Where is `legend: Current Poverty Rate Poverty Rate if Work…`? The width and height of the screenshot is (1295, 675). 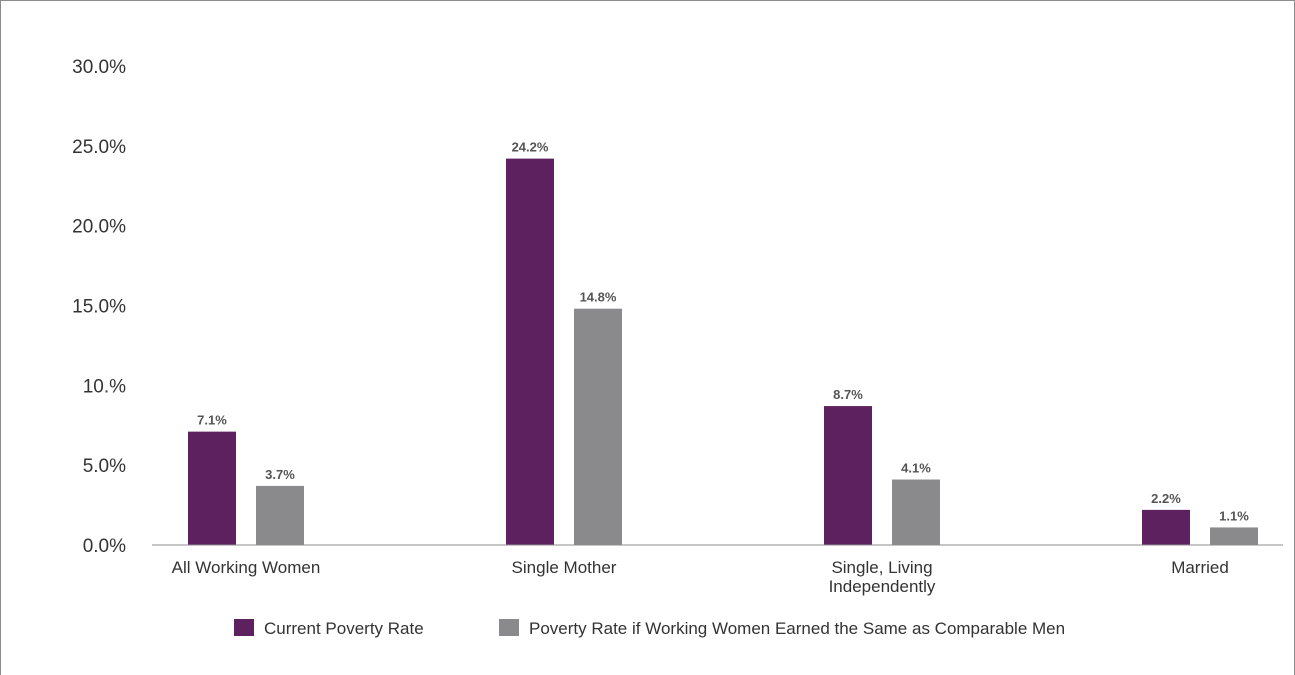
legend: Current Poverty Rate Poverty Rate if Work… is located at coordinates (649, 628).